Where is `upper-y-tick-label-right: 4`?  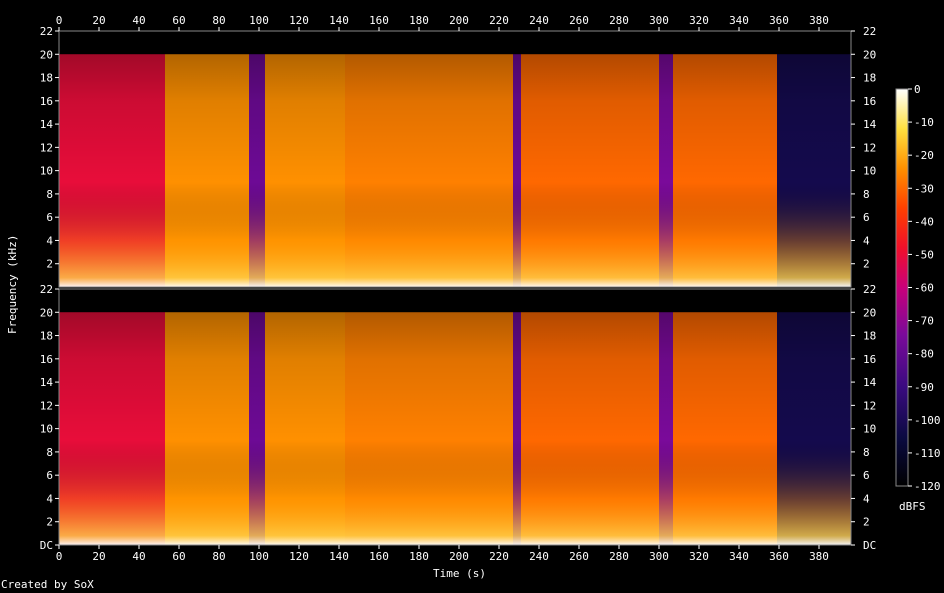
upper-y-tick-label-right: 4 is located at coordinates (866, 240).